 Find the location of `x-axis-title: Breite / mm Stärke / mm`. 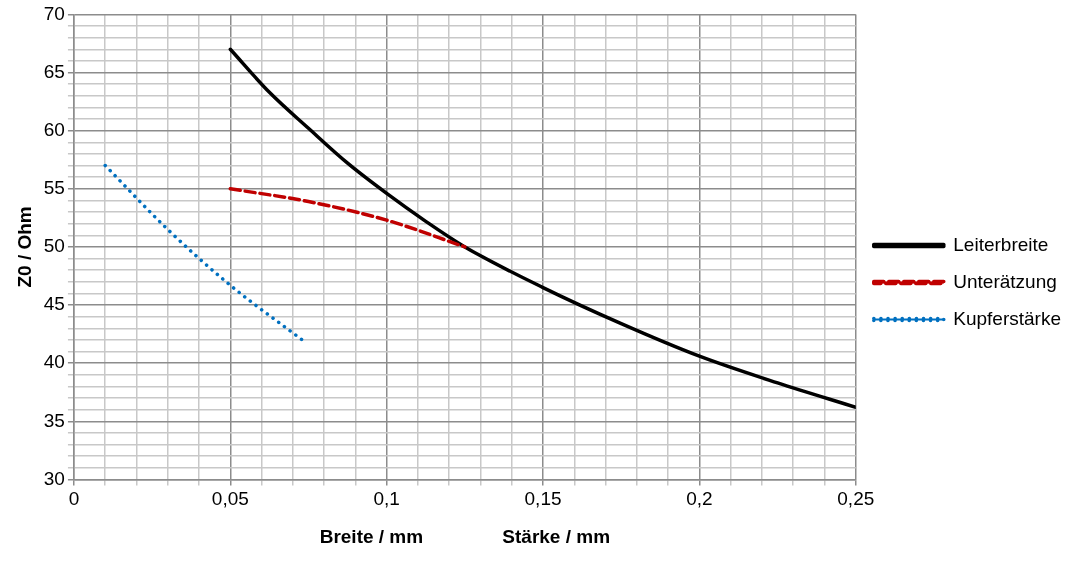

x-axis-title: Breite / mm Stärke / mm is located at coordinates (465, 536).